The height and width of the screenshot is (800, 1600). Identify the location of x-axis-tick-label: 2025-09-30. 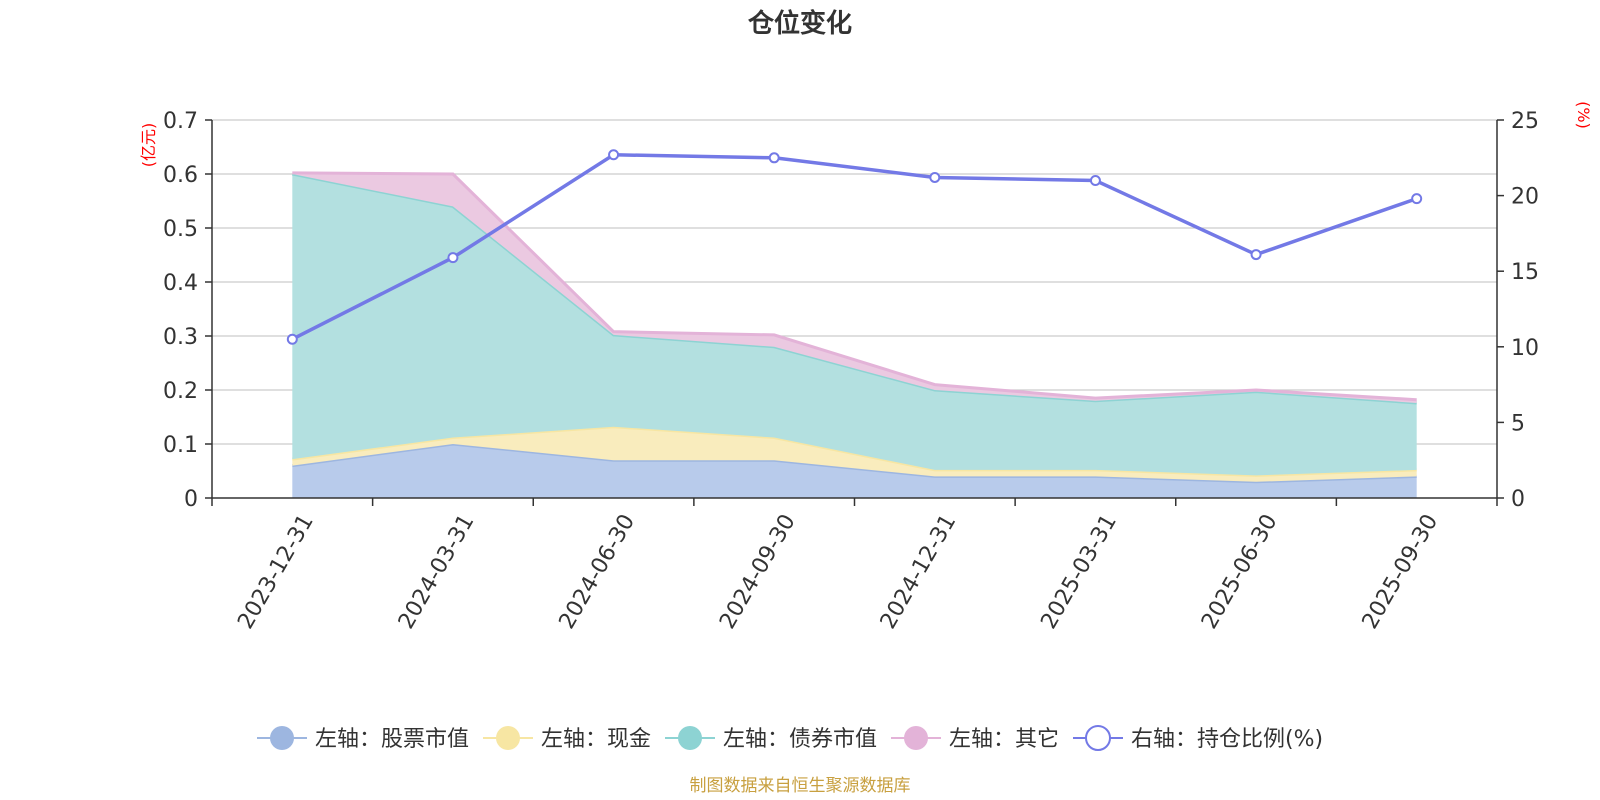
(1401, 571).